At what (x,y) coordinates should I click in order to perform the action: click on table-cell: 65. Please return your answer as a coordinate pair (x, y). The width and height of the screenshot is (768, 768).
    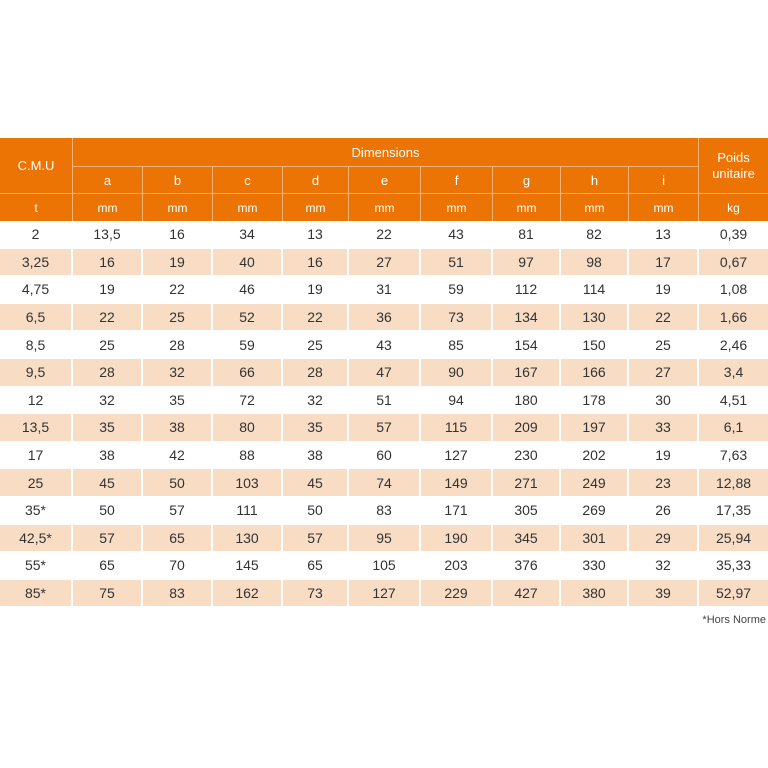
    Looking at the image, I should click on (108, 566).